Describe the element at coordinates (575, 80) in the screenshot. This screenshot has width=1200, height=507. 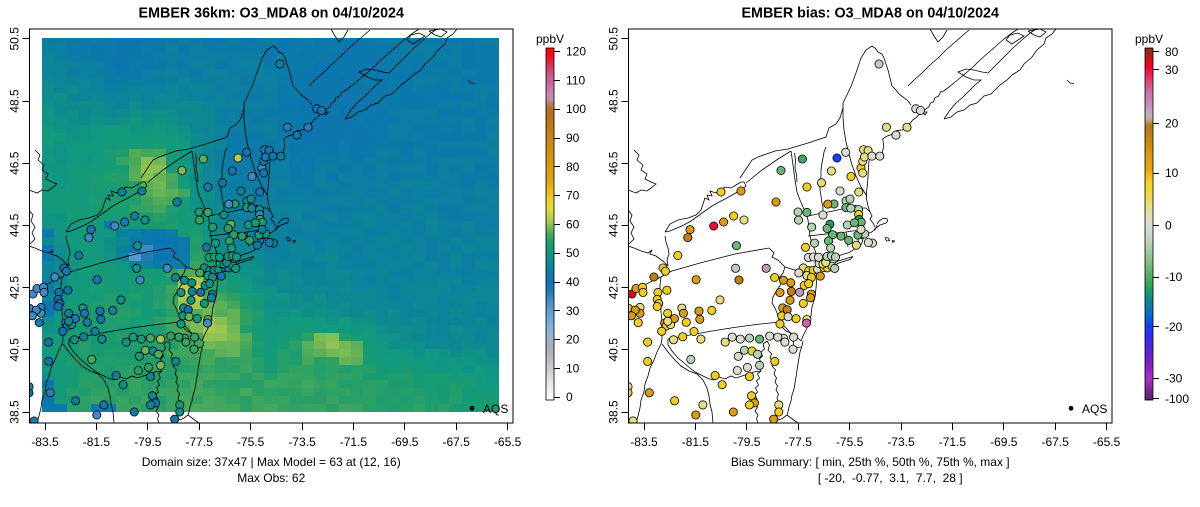
I see `svg-text: 110` at that location.